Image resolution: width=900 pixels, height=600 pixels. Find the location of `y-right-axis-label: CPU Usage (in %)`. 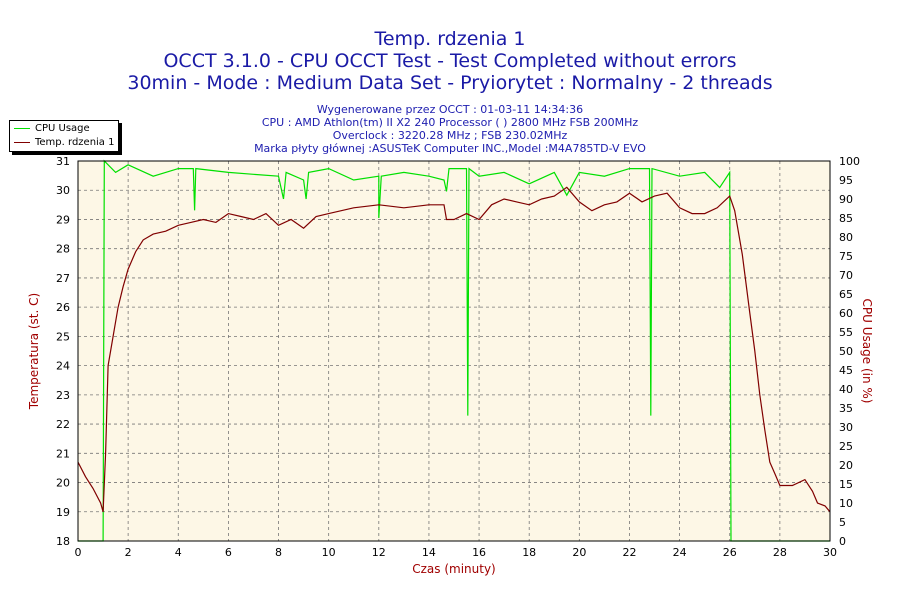

y-right-axis-label: CPU Usage (in %) is located at coordinates (867, 351).